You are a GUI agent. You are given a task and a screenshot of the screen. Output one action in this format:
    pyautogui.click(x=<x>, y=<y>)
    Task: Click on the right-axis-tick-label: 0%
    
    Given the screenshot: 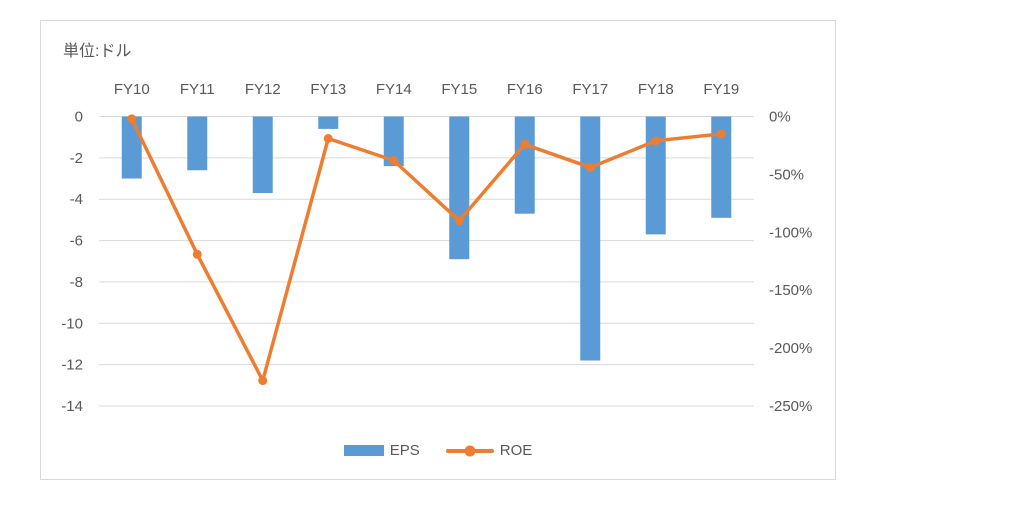 What is the action you would take?
    pyautogui.click(x=780, y=117)
    